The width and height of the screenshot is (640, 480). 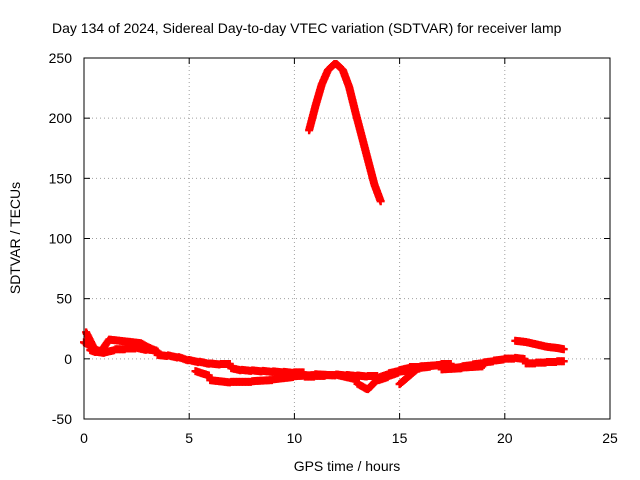 I want to click on y-tick-label: 50, so click(x=64, y=299).